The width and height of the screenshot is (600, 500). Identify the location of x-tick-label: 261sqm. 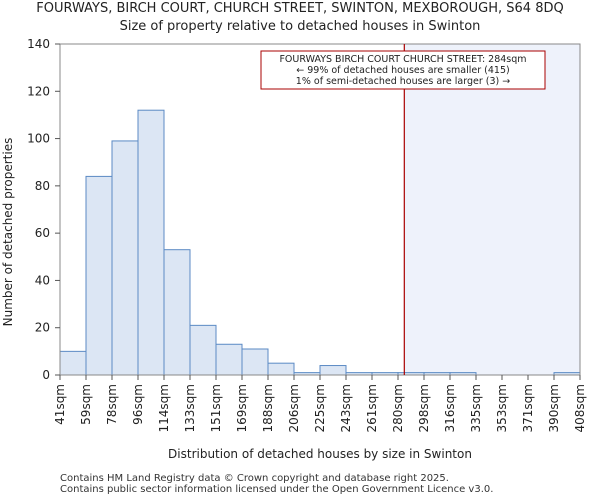
(372, 408).